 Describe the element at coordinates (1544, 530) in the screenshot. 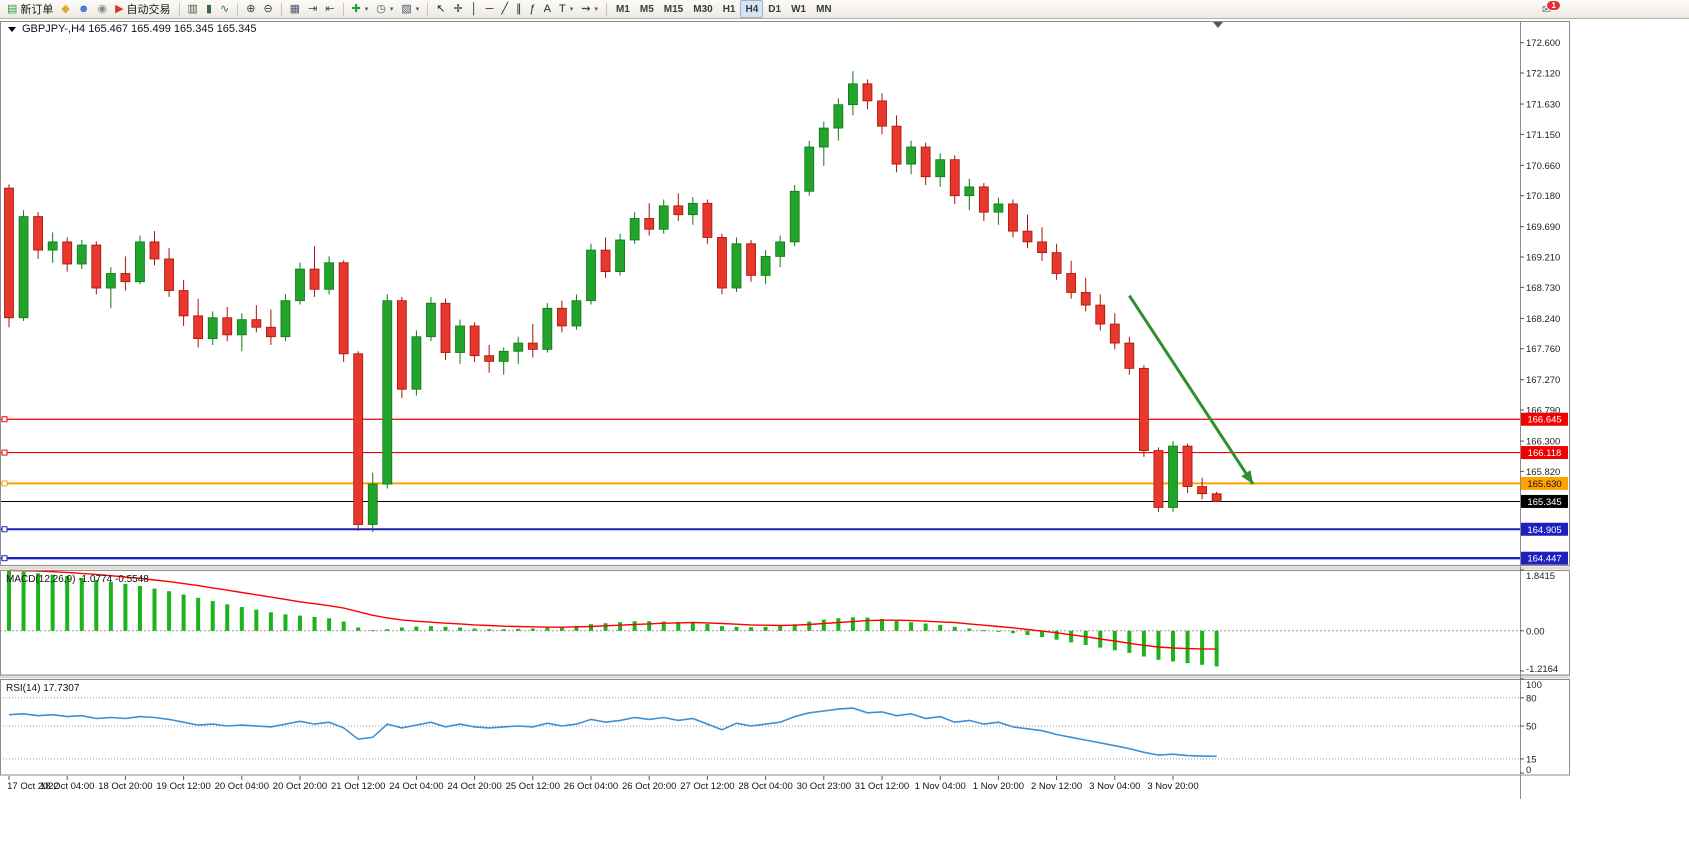

I see `svg-text: 164.905` at that location.